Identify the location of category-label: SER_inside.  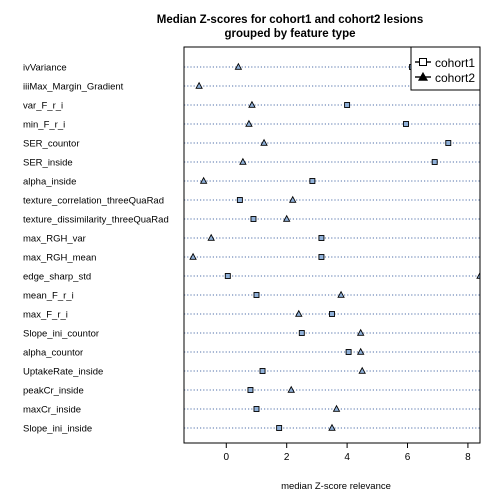
(48, 163).